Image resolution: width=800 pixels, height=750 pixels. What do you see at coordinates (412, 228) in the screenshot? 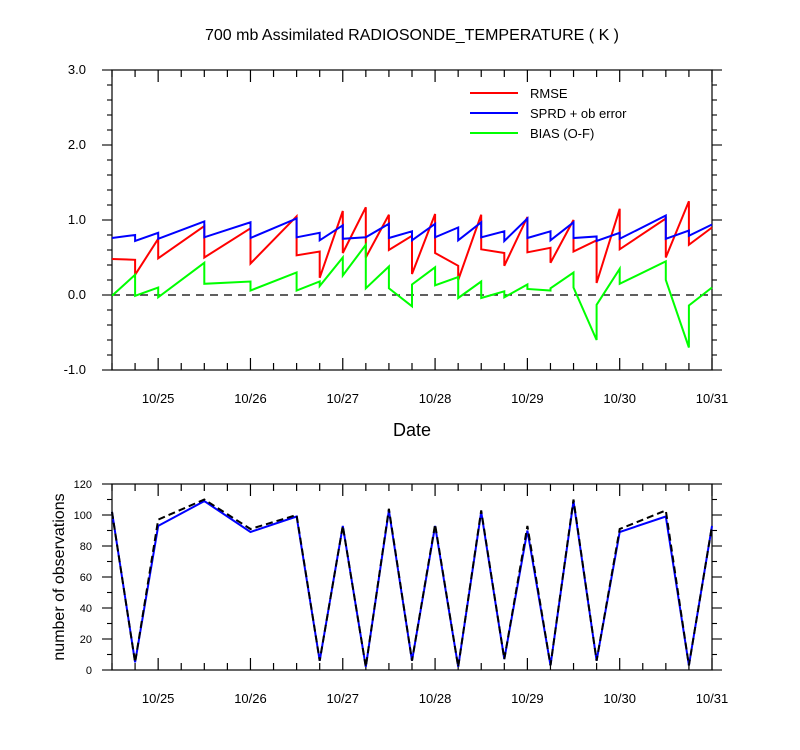
I see `top-series-sprd-ob-error` at bounding box center [412, 228].